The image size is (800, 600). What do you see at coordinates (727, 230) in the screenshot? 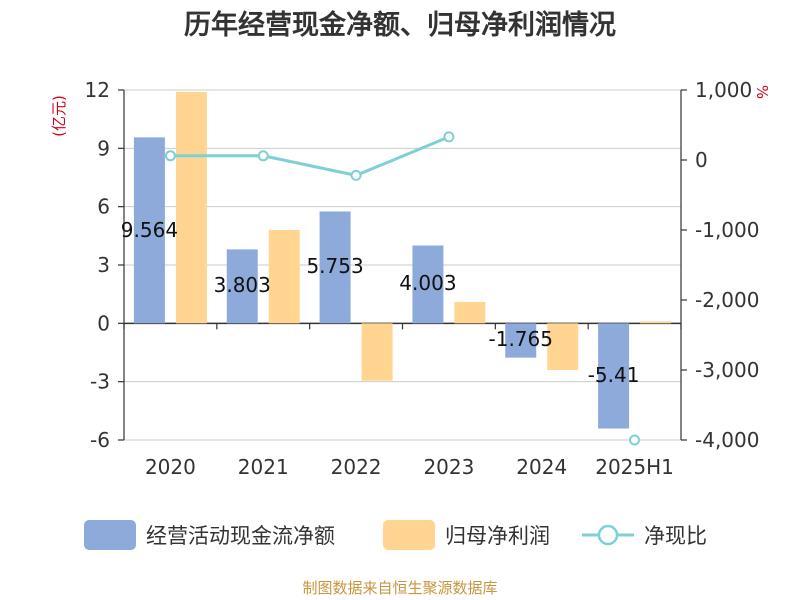
I see `right-tick-label: -1,000` at bounding box center [727, 230].